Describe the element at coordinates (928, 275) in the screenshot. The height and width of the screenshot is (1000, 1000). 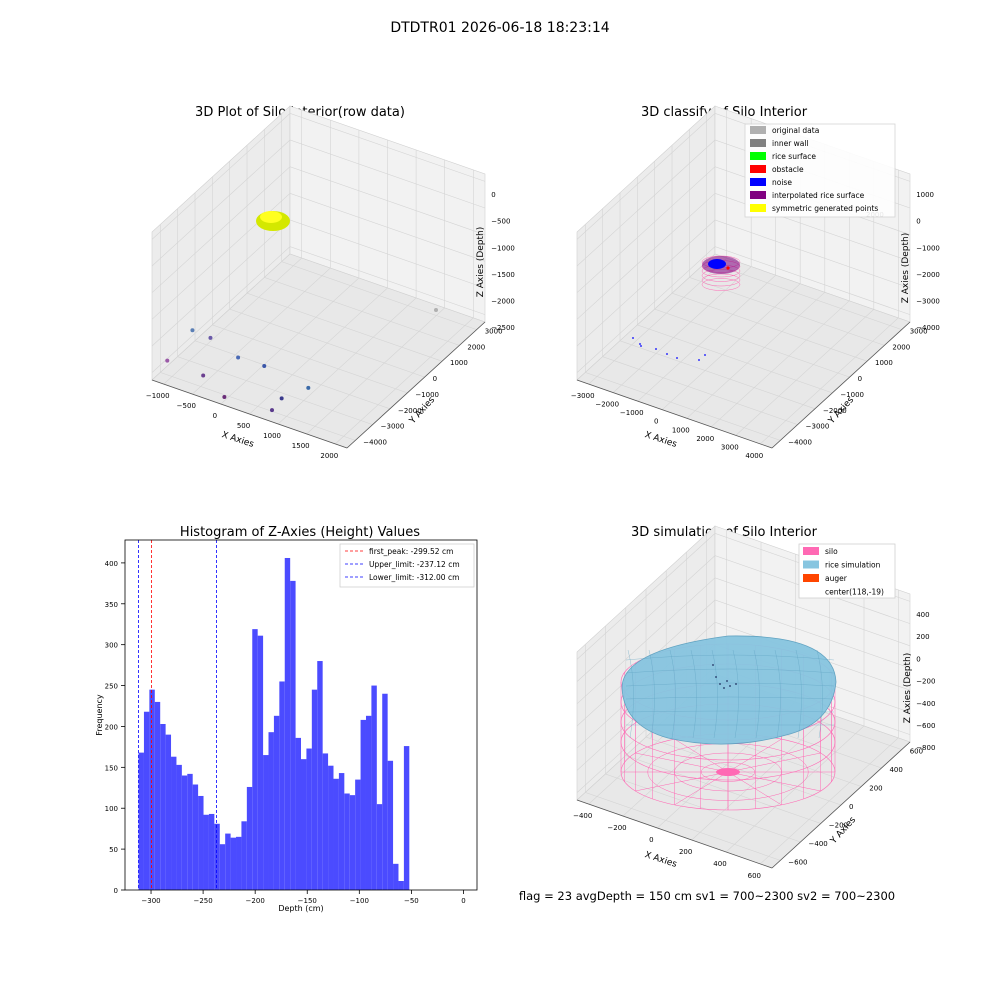
I see `z-tick-label: −2000` at that location.